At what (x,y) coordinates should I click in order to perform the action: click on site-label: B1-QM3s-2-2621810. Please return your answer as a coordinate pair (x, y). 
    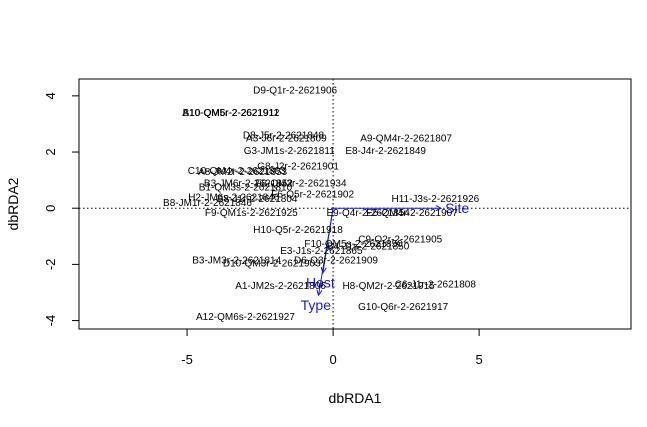
    Looking at the image, I should click on (246, 188).